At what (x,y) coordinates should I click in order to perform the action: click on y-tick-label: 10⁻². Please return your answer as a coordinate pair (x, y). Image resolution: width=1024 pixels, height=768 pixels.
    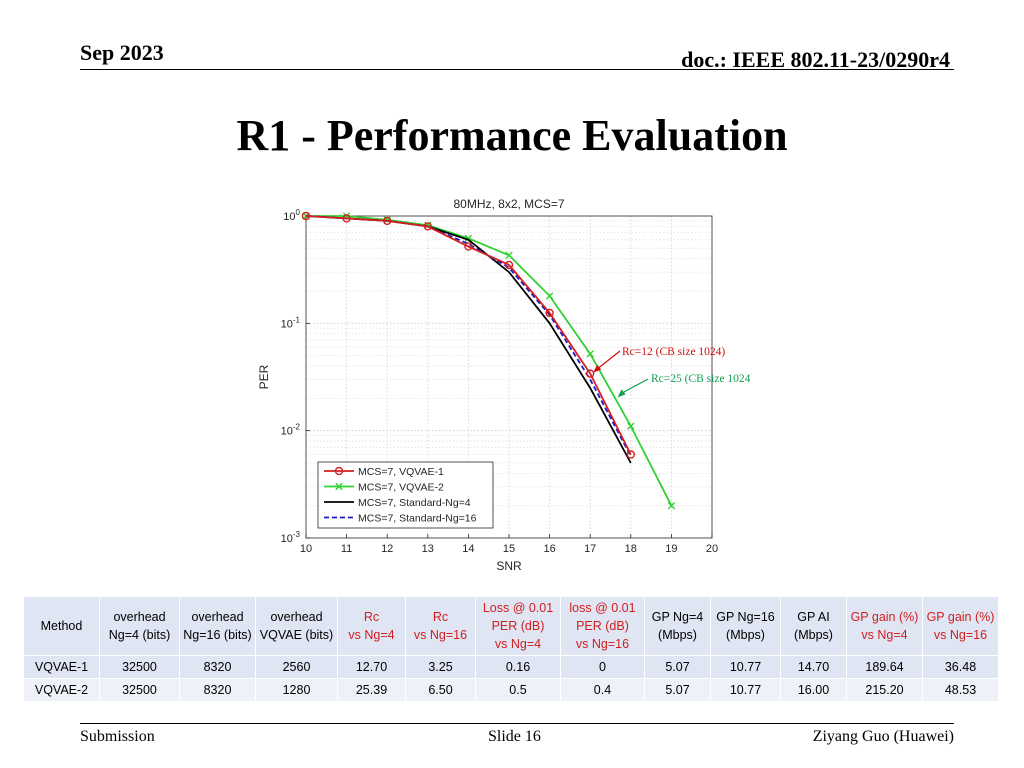
    Looking at the image, I should click on (291, 430).